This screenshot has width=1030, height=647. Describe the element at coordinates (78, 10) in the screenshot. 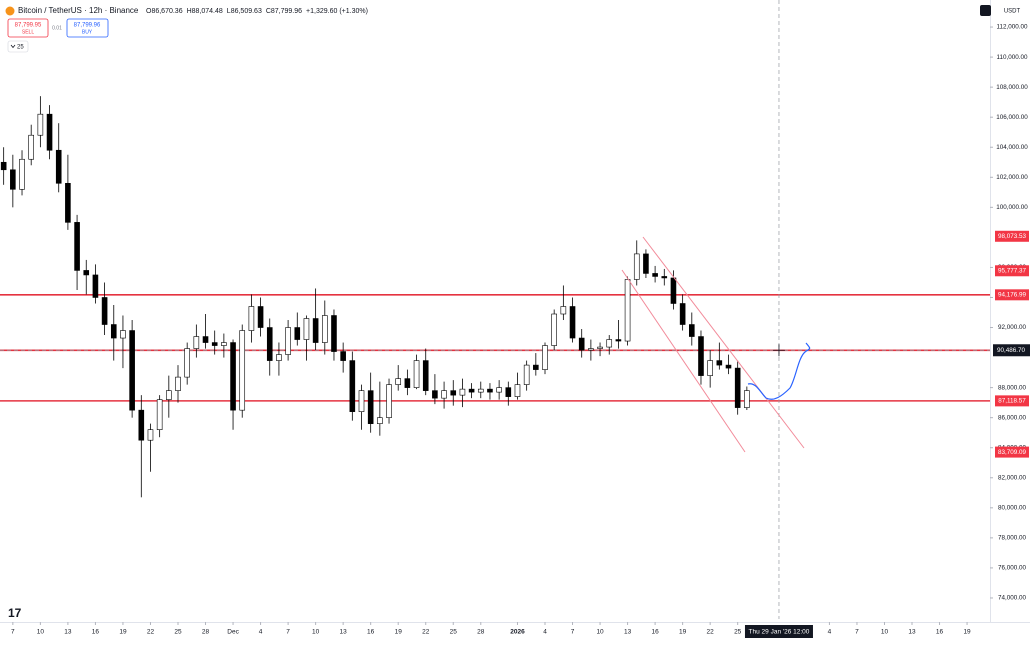

I see `symbol-title: Bitcoin / TetherUS · 12h · Binance` at that location.